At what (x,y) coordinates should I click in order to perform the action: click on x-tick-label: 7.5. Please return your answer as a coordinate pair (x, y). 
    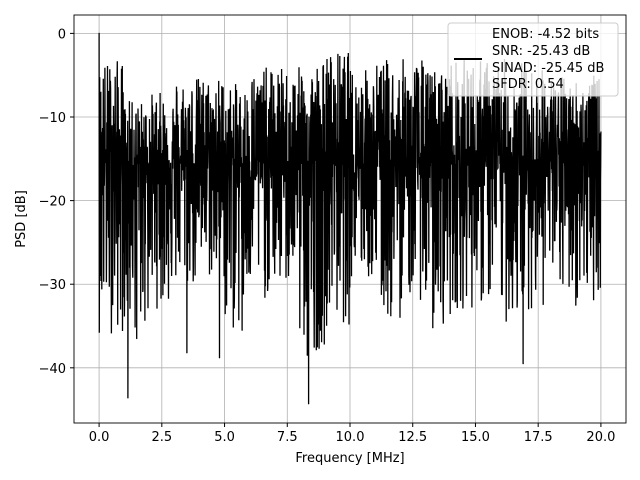
    Looking at the image, I should click on (287, 437).